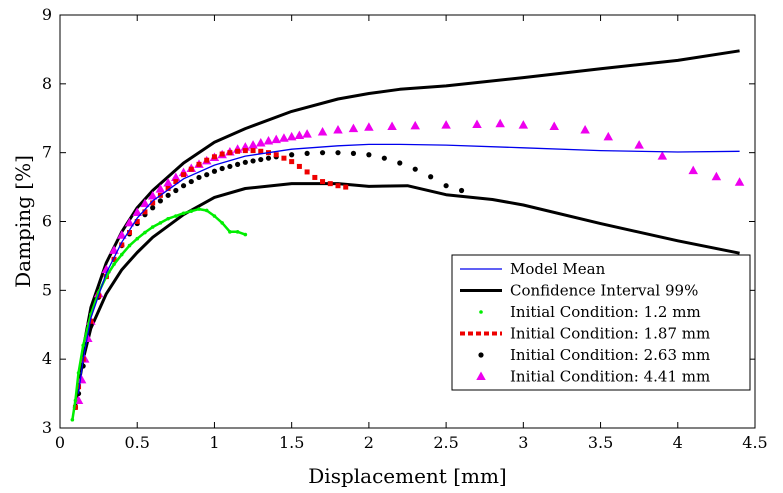  Describe the element at coordinates (558, 269) in the screenshot. I see `legend-label: Model Mean` at that location.